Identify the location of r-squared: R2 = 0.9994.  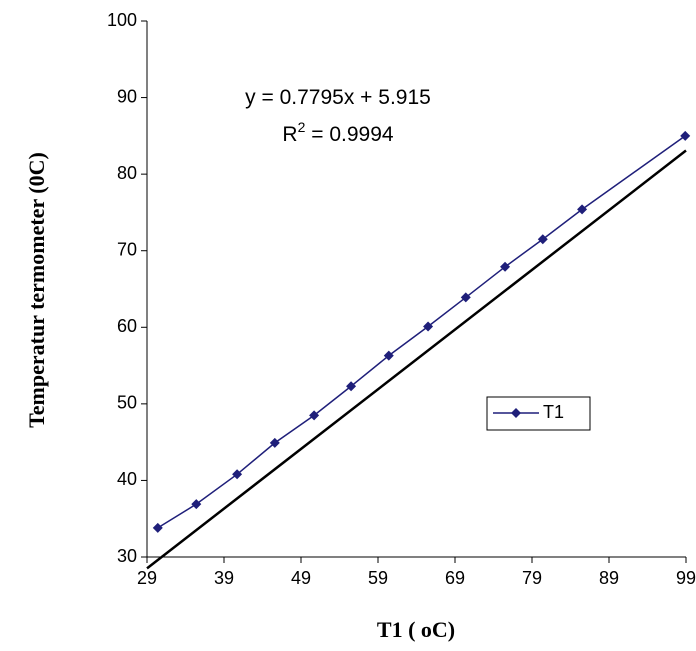
(337, 132).